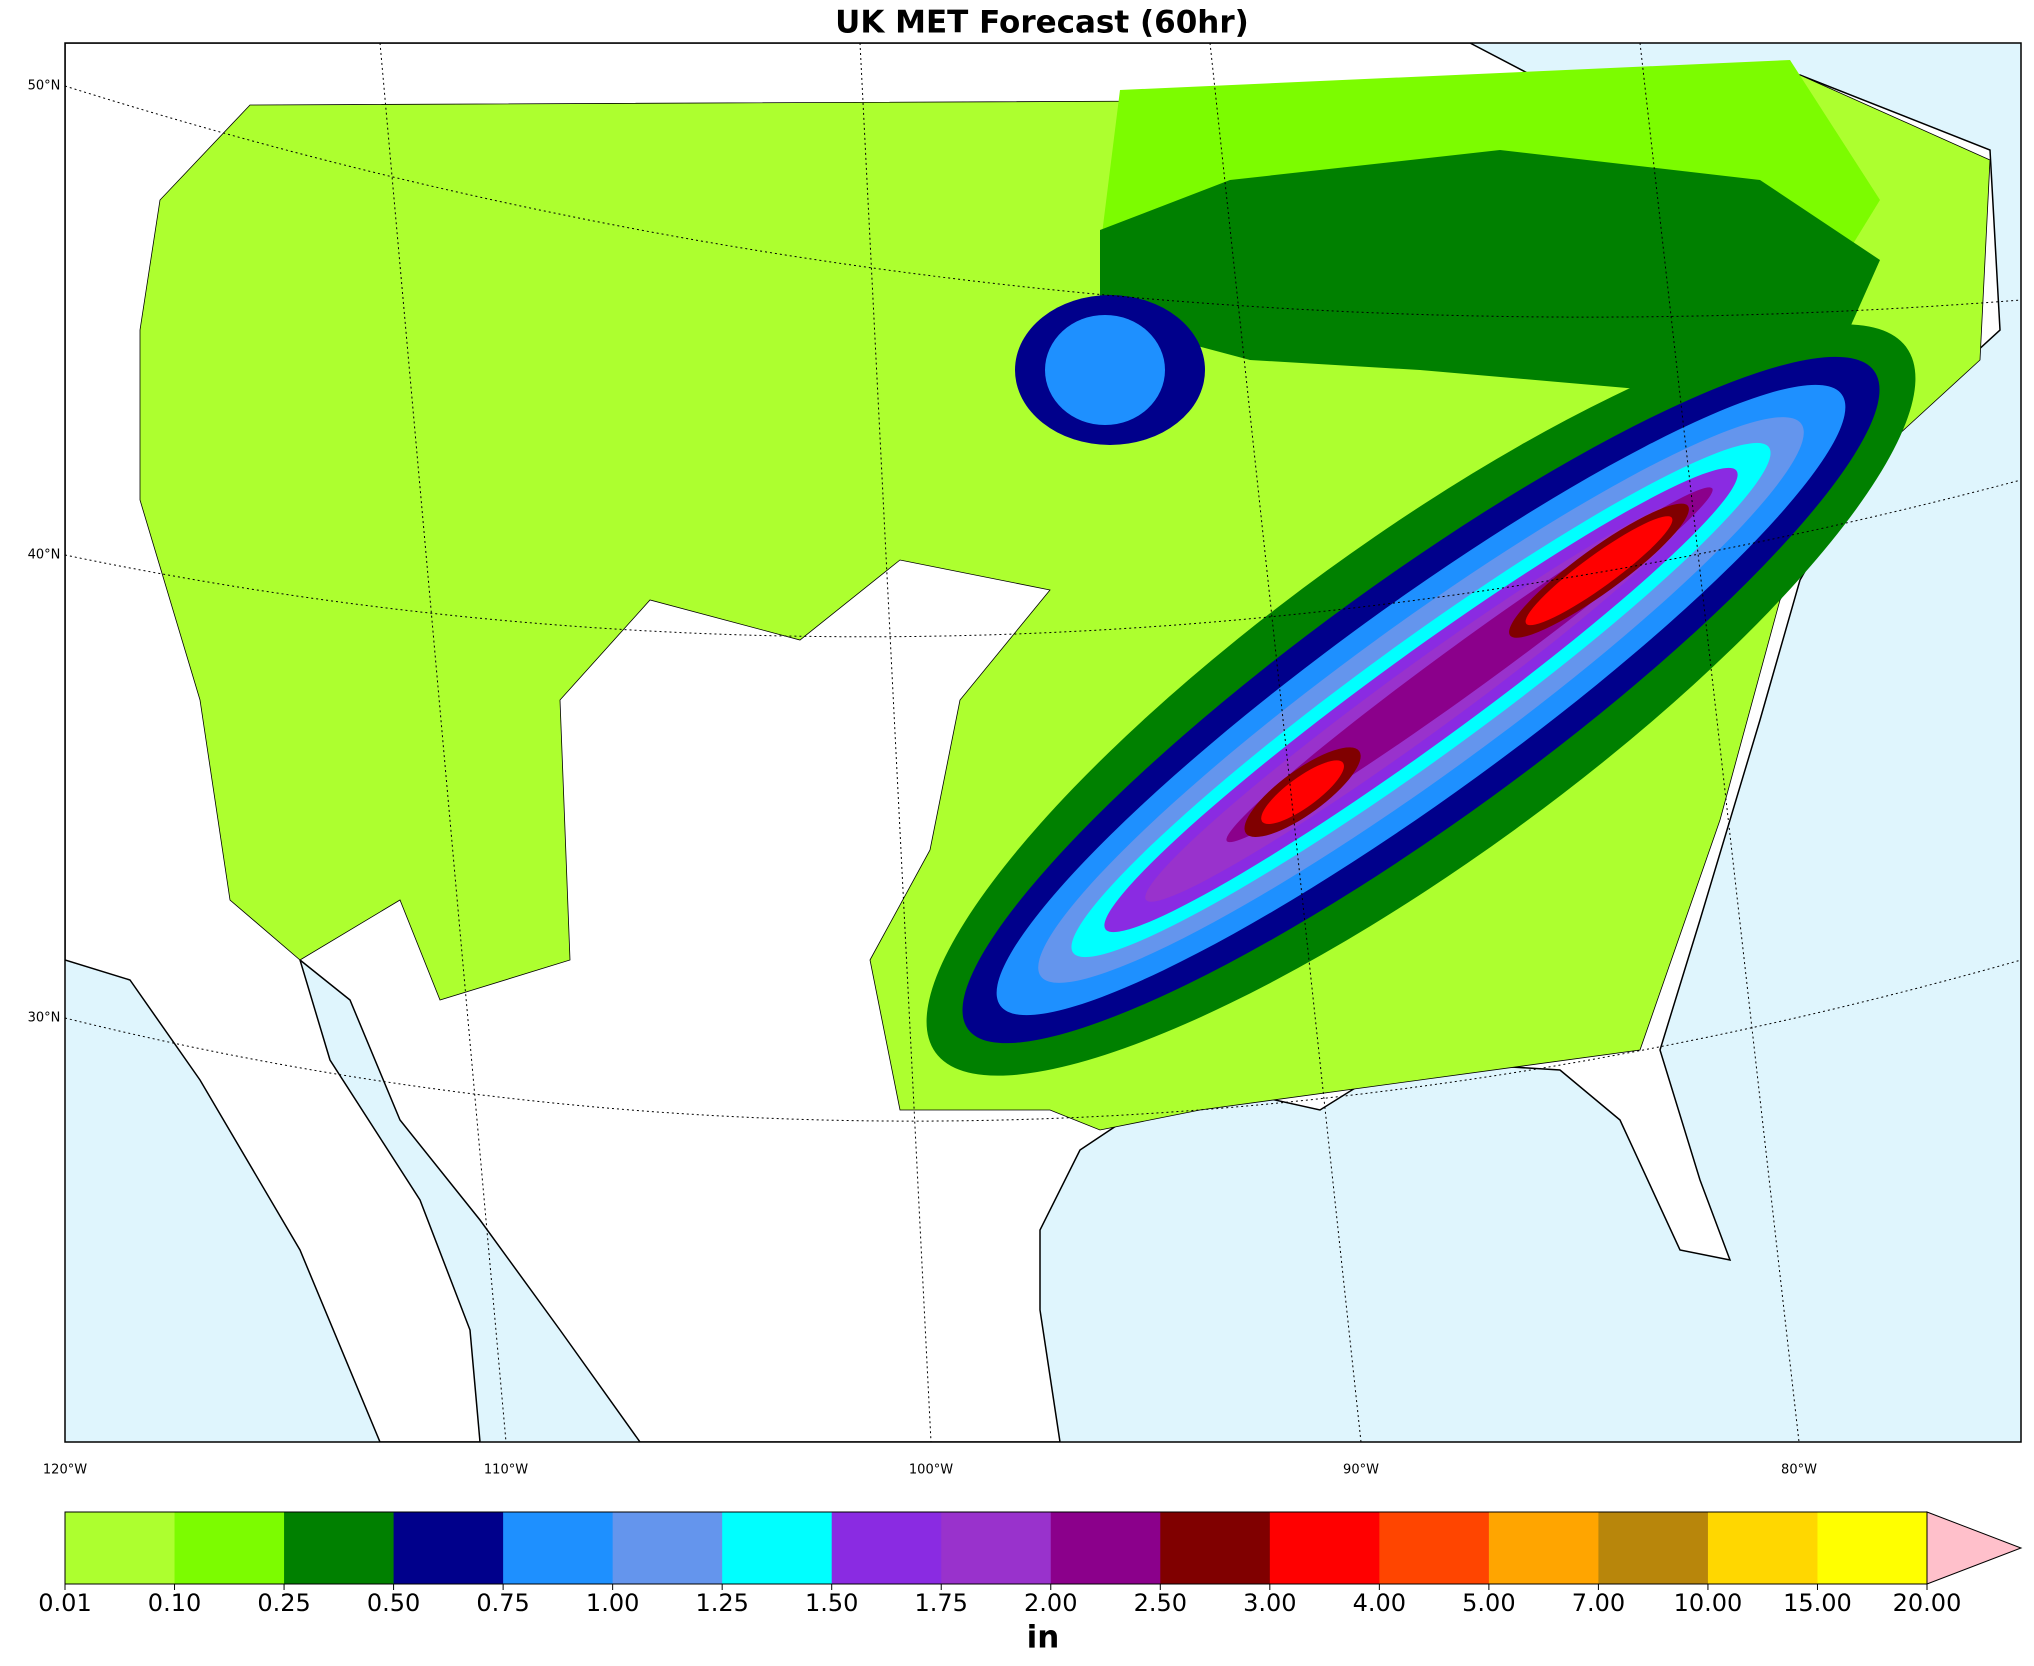 This screenshot has height=1666, width=2034. I want to click on colorbar-tick-label: 1.75, so click(941, 1603).